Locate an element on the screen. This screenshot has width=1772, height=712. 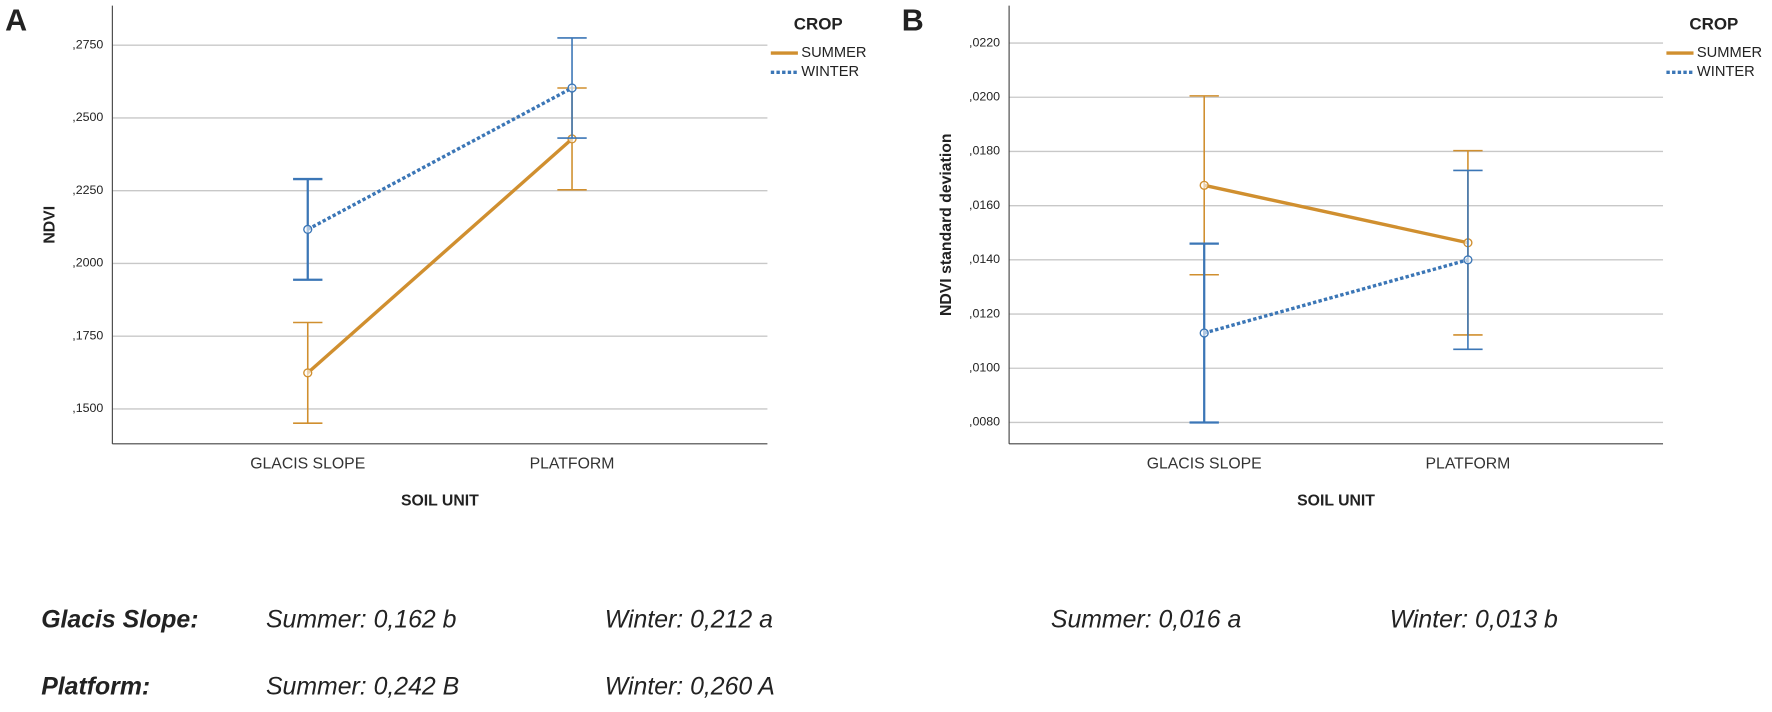
row-item: Winter: 0,013 b is located at coordinates (1474, 620).